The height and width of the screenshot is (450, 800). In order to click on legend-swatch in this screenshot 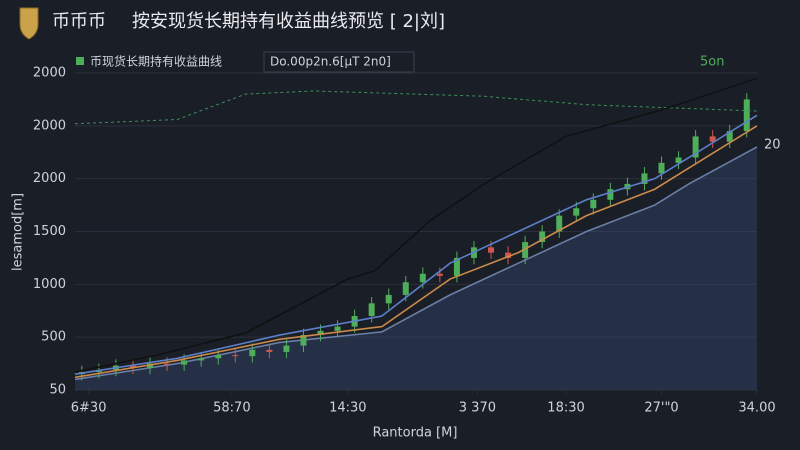, I will do `click(80, 61)`.